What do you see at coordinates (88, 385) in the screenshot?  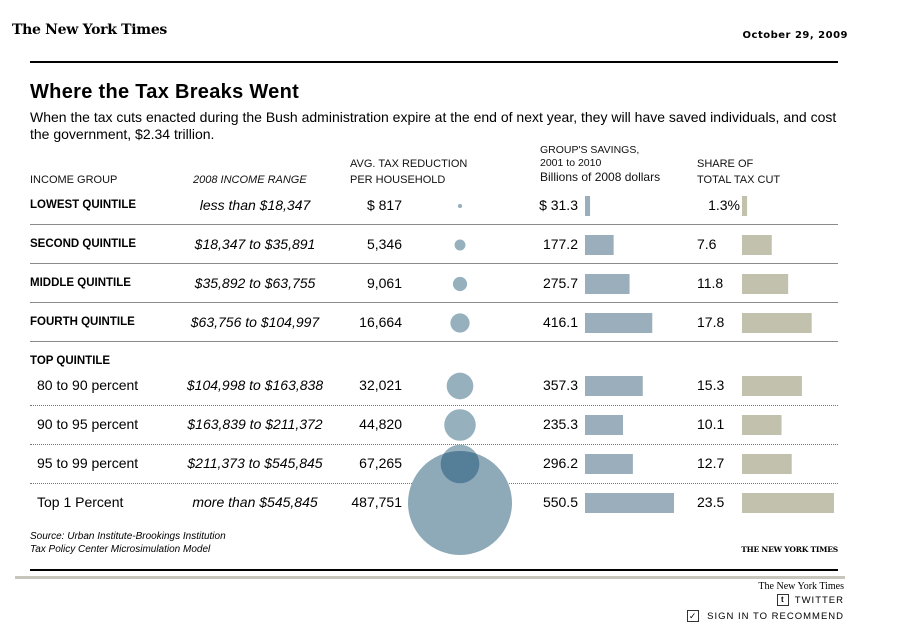 I see `row-income-group: 80 to 90 percent` at bounding box center [88, 385].